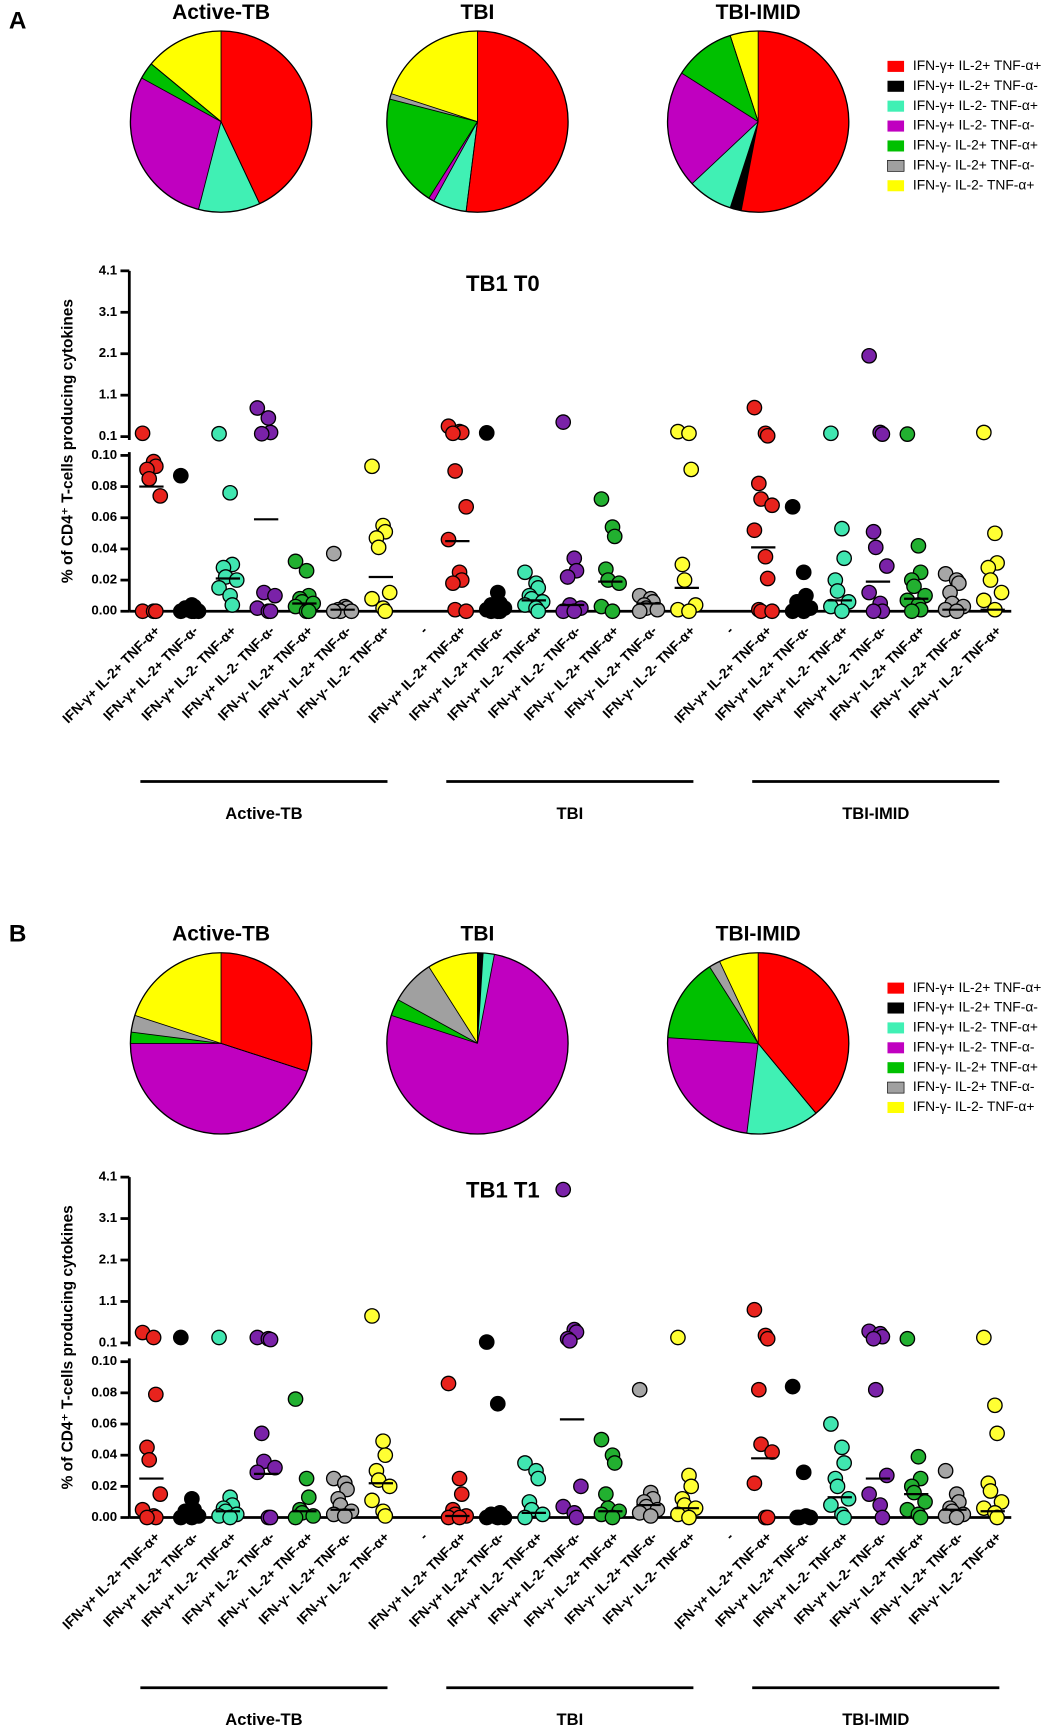 This screenshot has height=1732, width=1061. I want to click on legend-label: IFN-γ- IL-2+ TNF-α-, so click(974, 164).